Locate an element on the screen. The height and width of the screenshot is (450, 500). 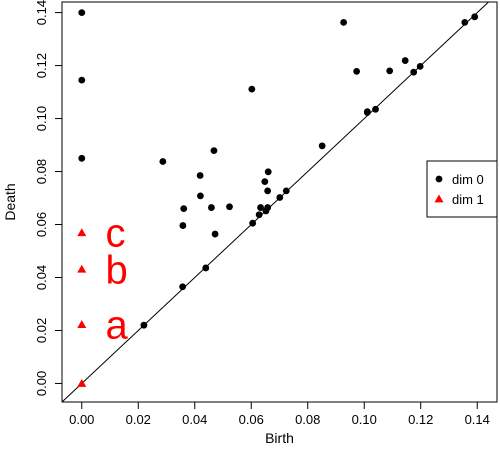
legend-circle-icon is located at coordinates (439, 179).